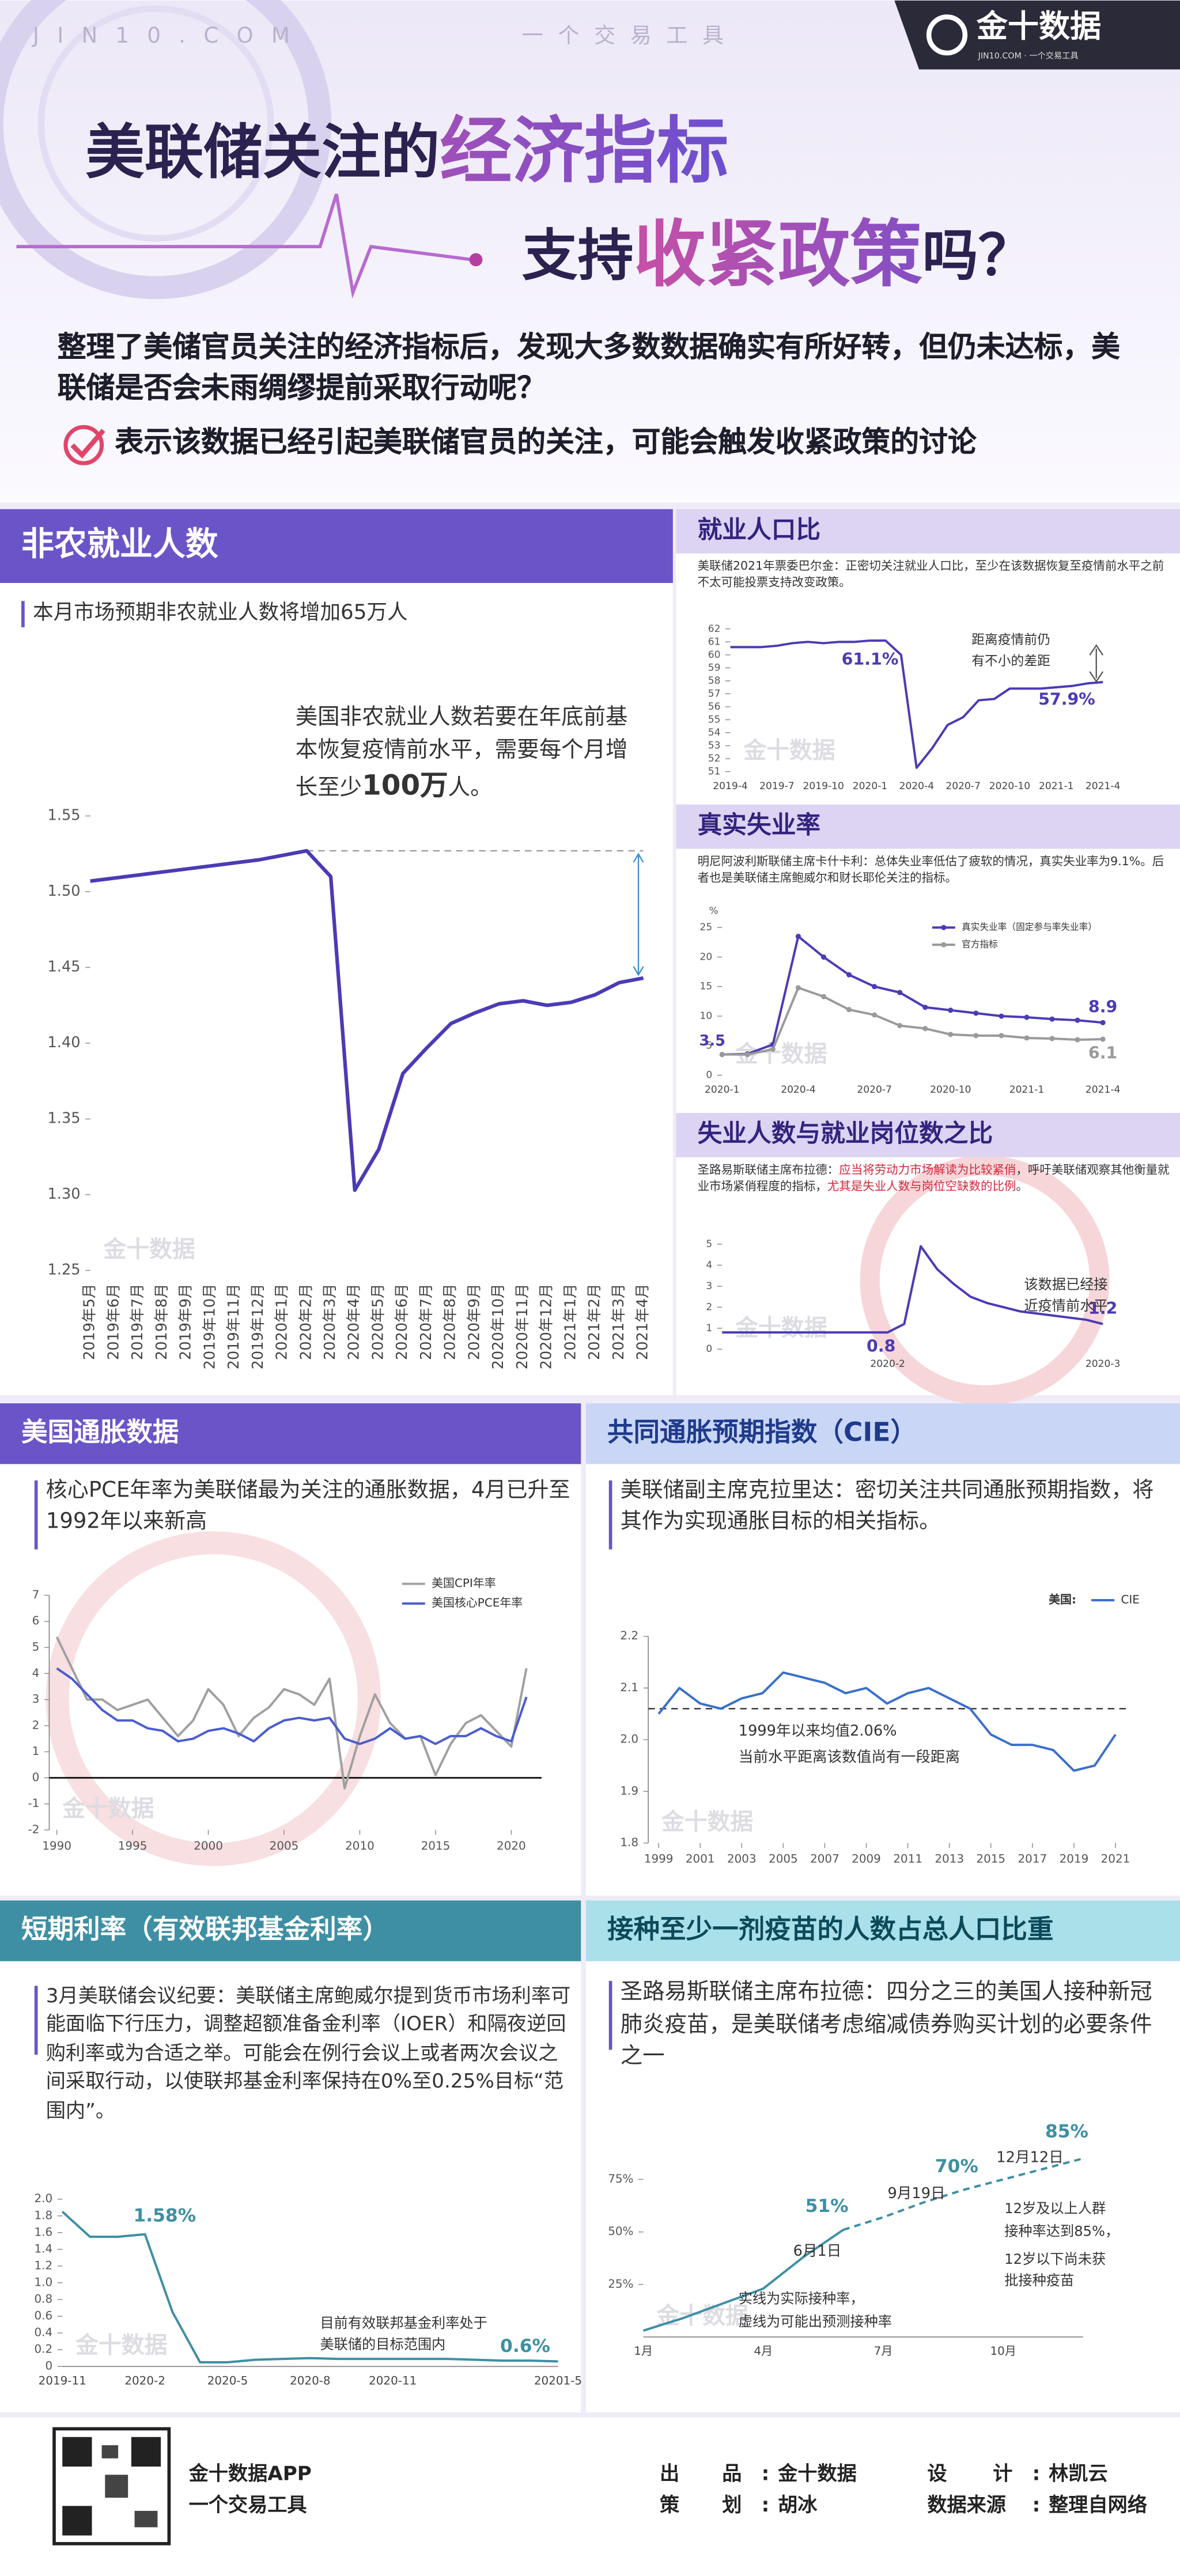 The height and width of the screenshot is (2576, 1180). Describe the element at coordinates (643, 1321) in the screenshot. I see `x-tick-label: 2021年4月` at that location.